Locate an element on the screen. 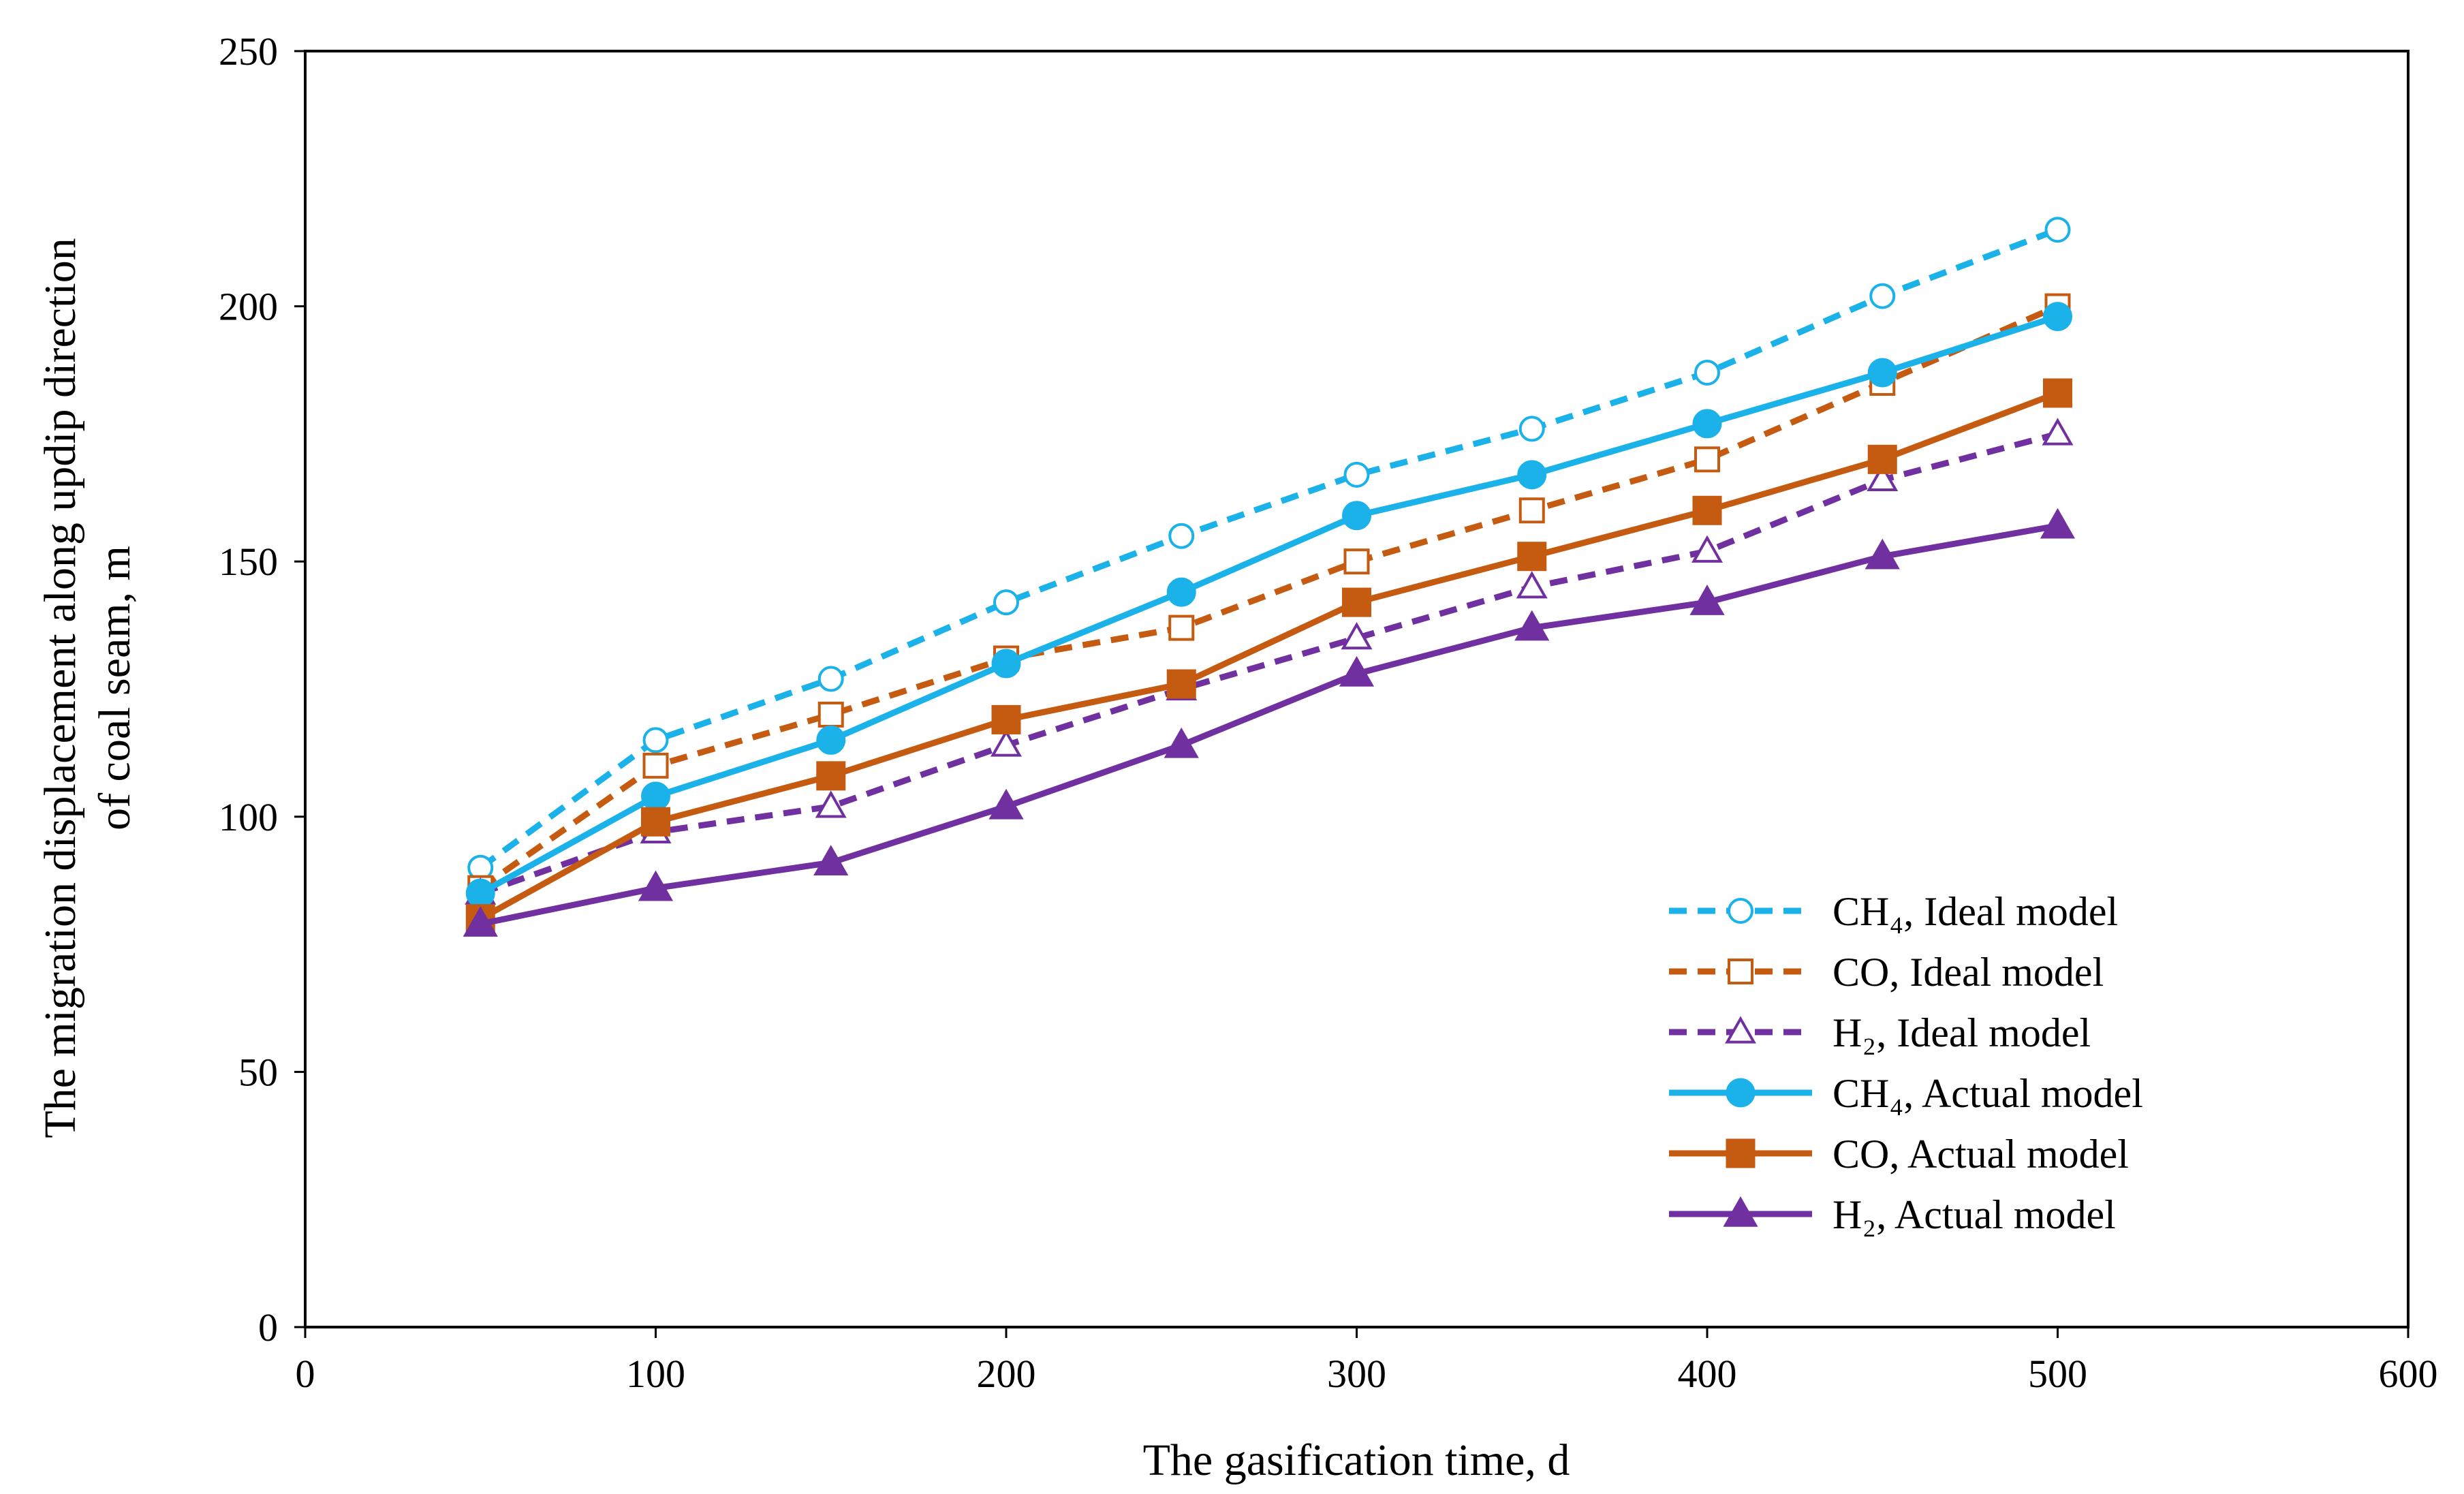 The image size is (2464, 1494). legend-label: CO, Ideal model is located at coordinates (1968, 972).